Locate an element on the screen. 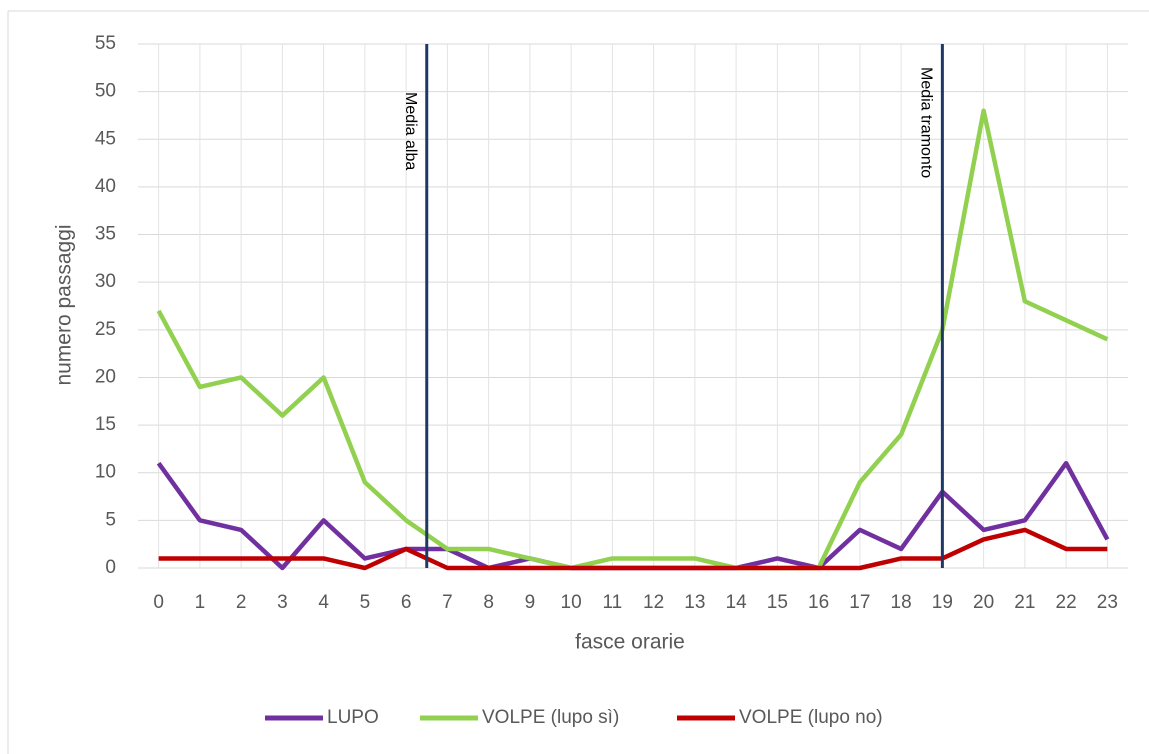 The image size is (1149, 754). x-tick-label: 19 is located at coordinates (942, 602).